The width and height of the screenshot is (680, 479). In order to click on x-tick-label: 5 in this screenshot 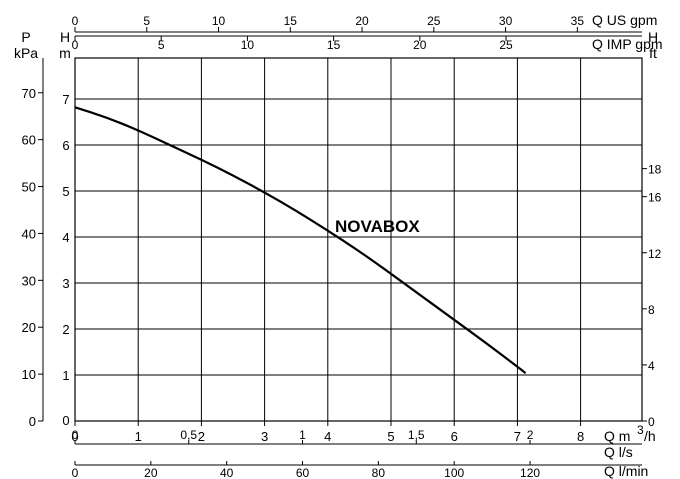, I will do `click(390, 436)`.